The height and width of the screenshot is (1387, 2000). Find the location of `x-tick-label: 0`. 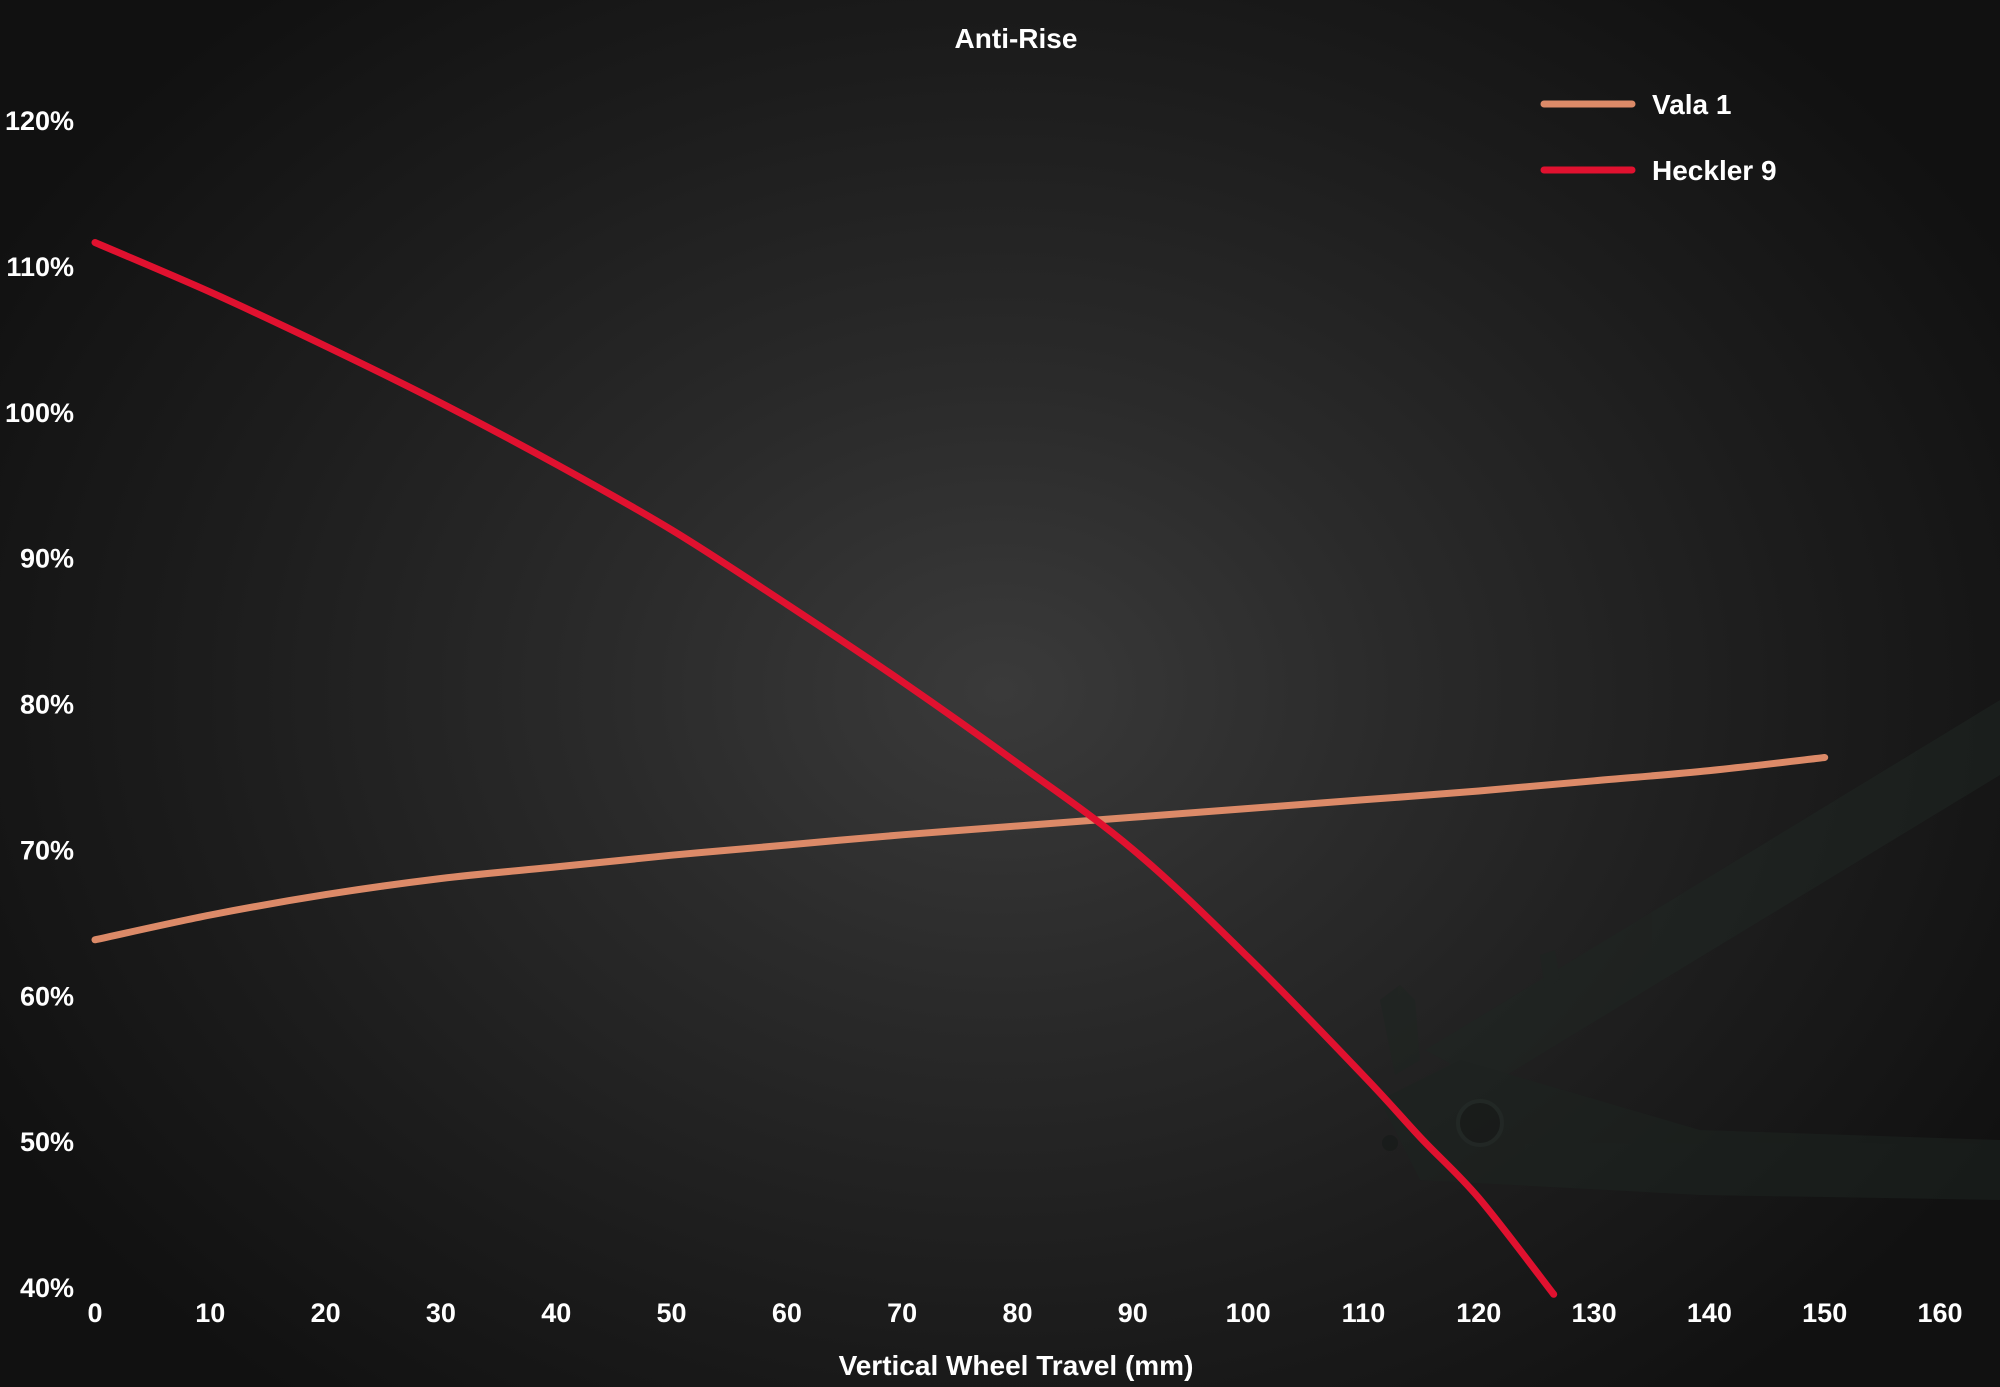

x-tick-label: 0 is located at coordinates (94, 1313).